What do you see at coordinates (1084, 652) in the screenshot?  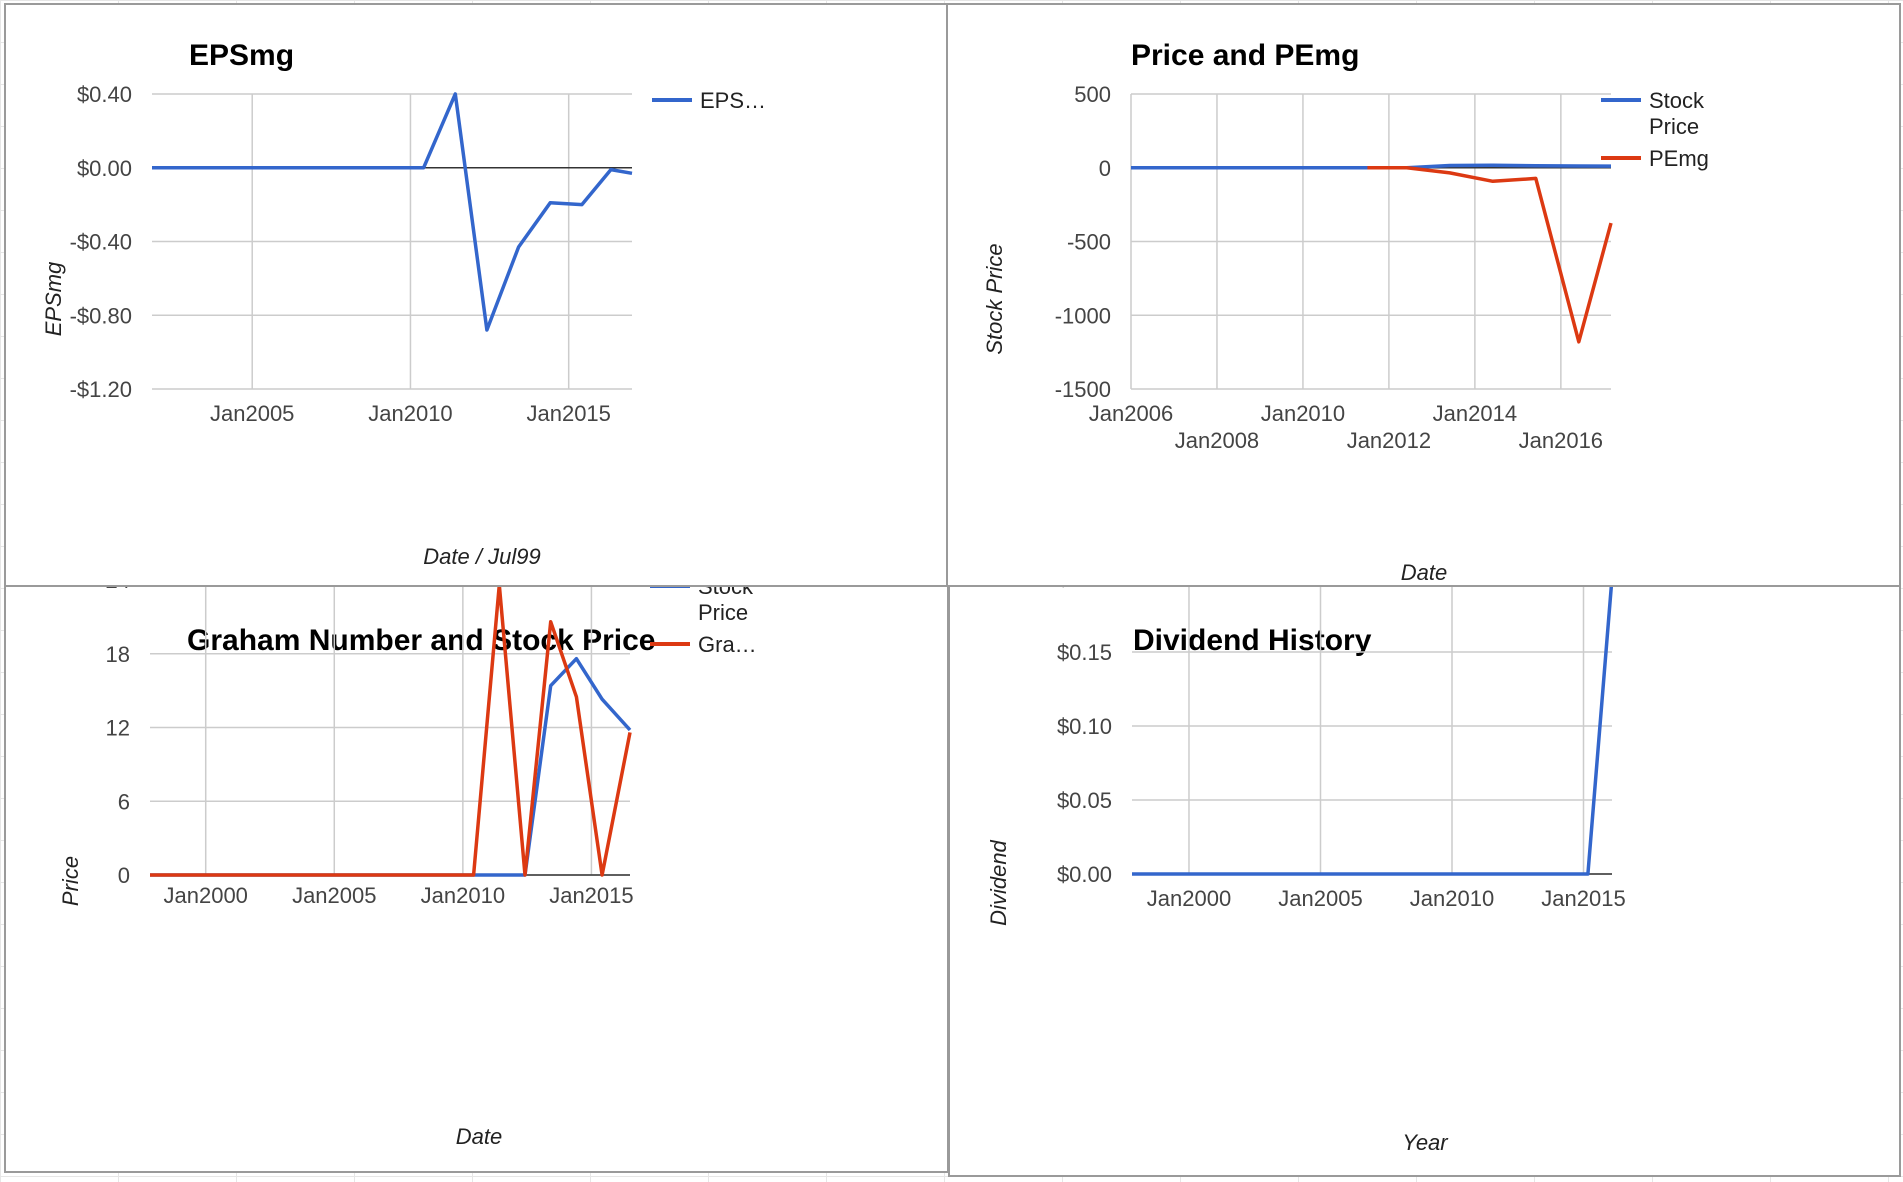 I see `y-tick-label: $0.15` at bounding box center [1084, 652].